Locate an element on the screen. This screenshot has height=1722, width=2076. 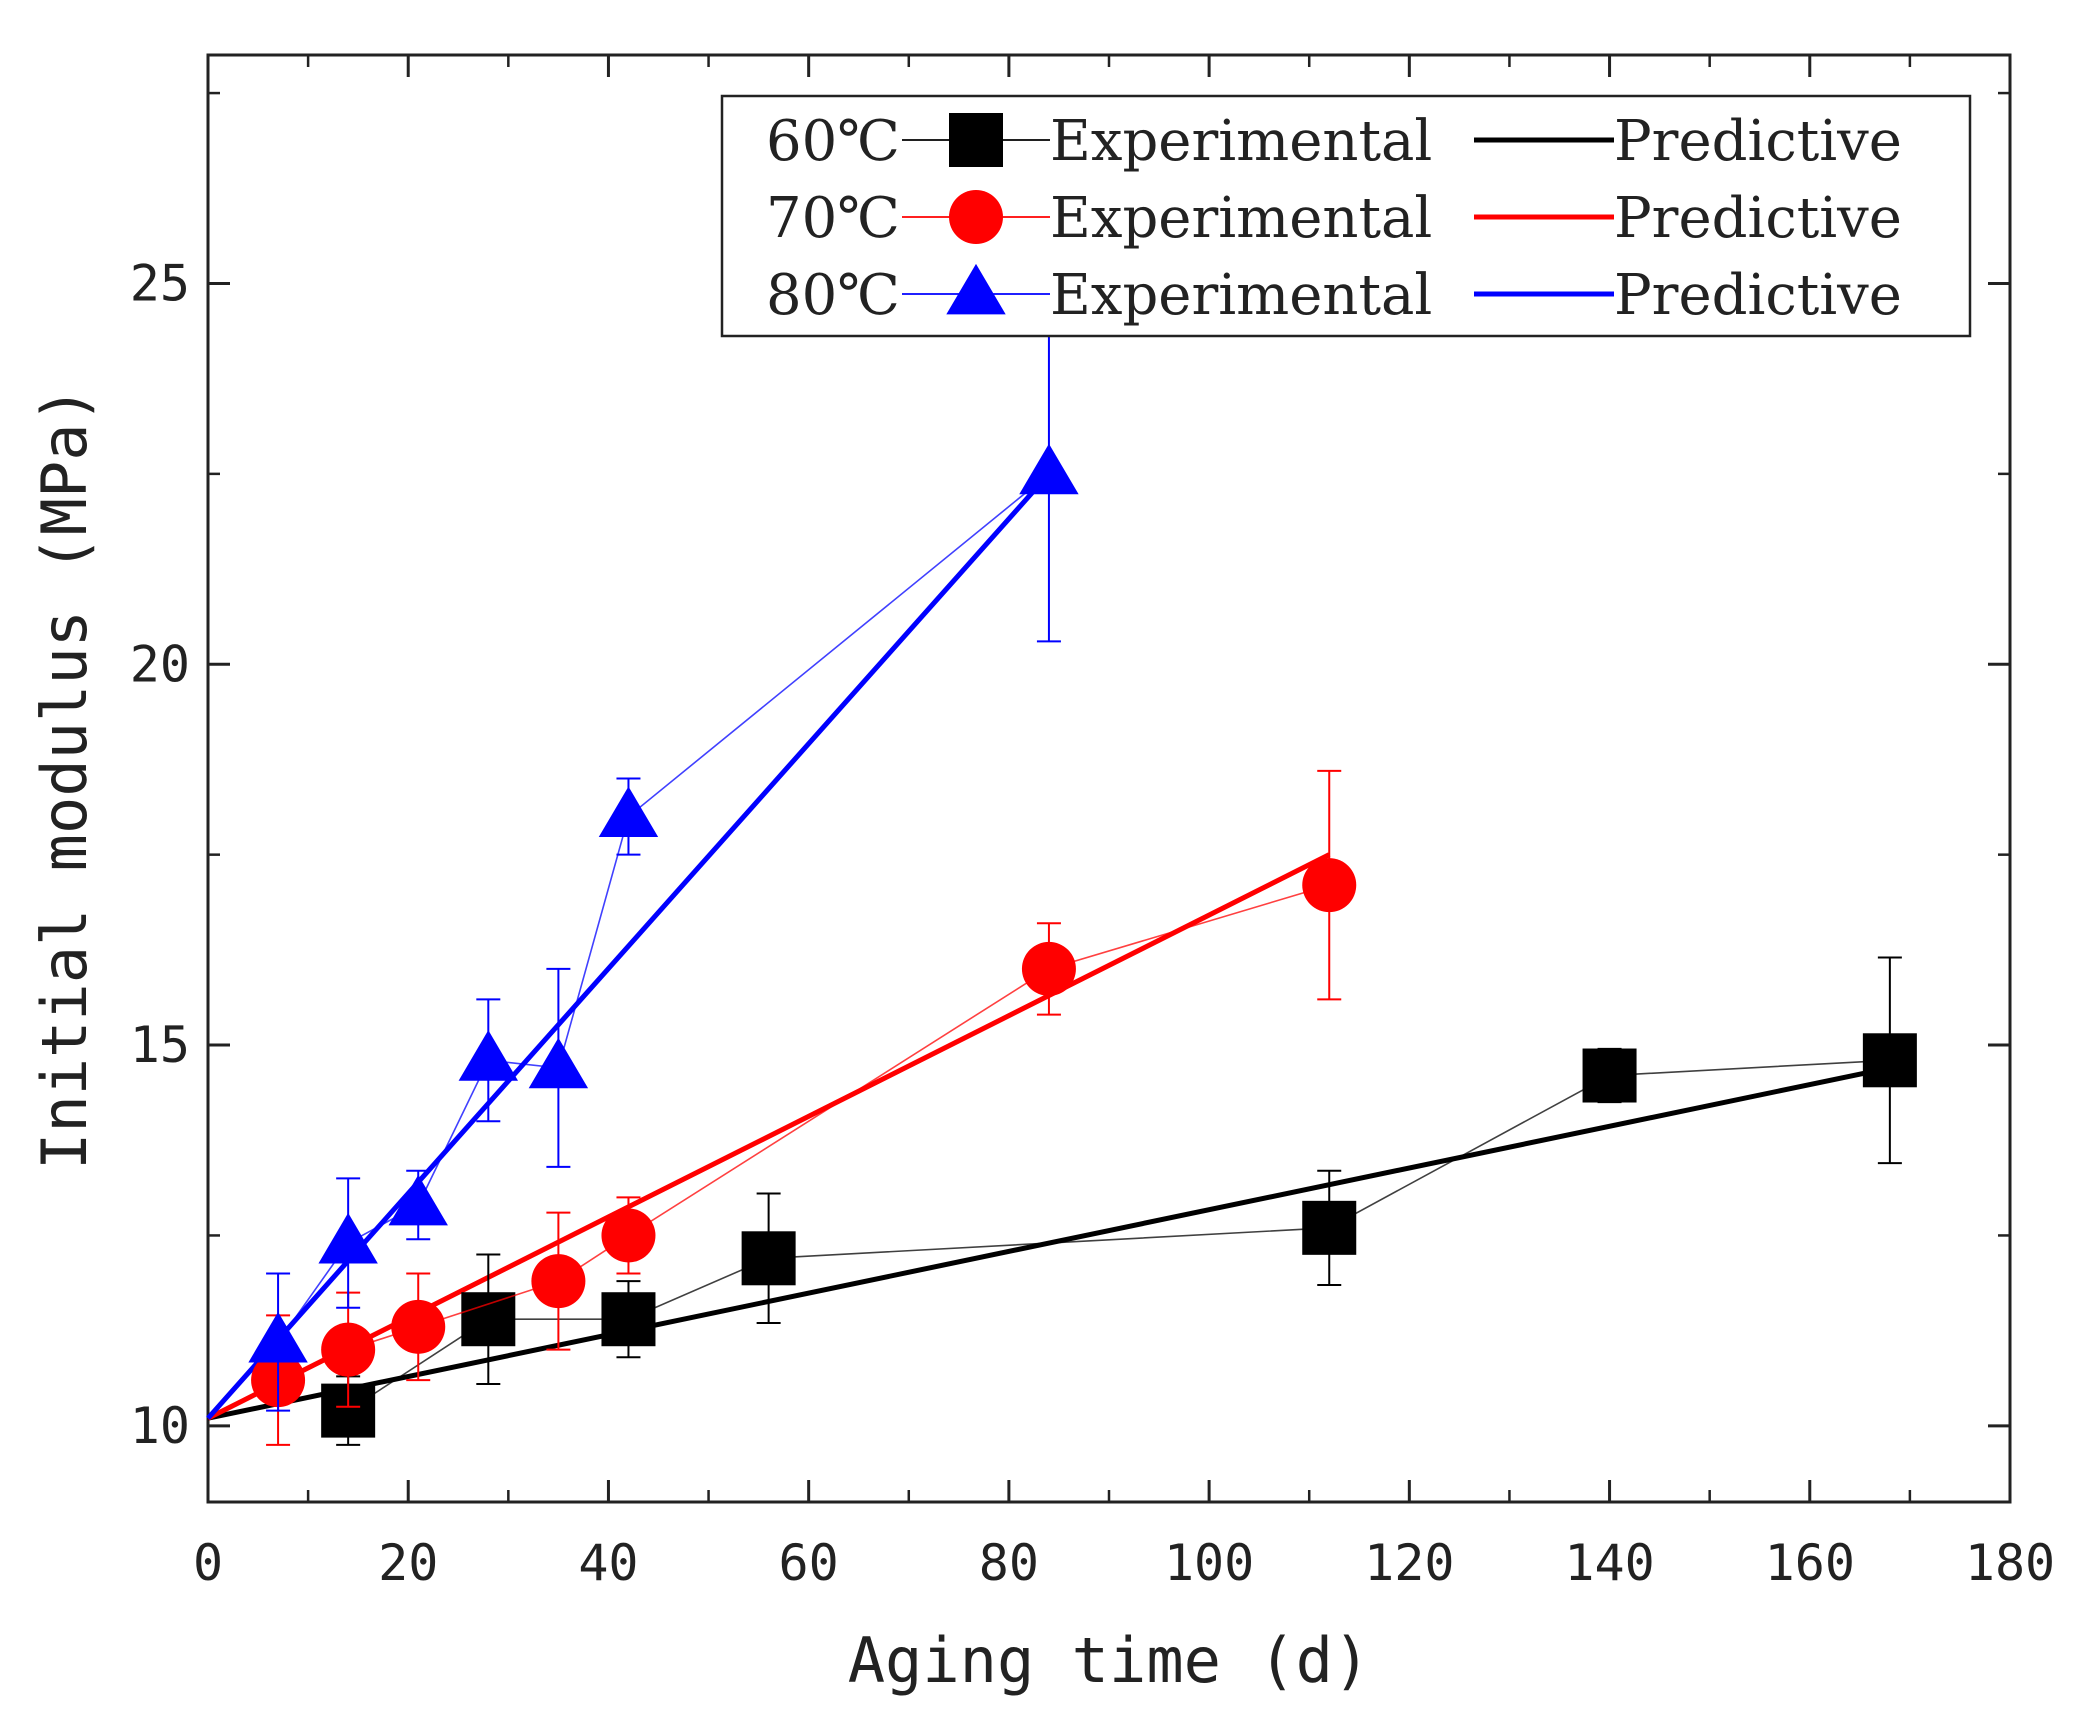
legend-box is located at coordinates (1346, 216).